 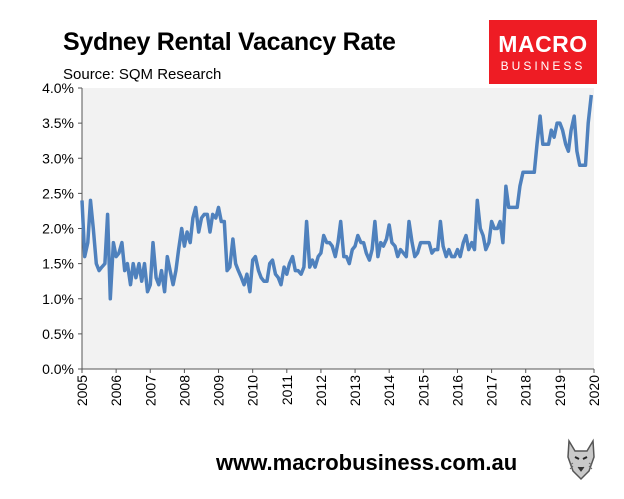 I want to click on y-tick-label: 1.0%, so click(x=58, y=299).